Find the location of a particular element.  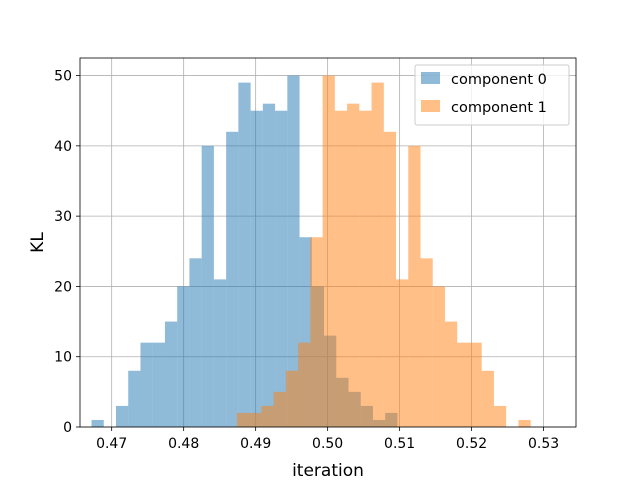

x-tick-label-3: 0.50 is located at coordinates (327, 444).